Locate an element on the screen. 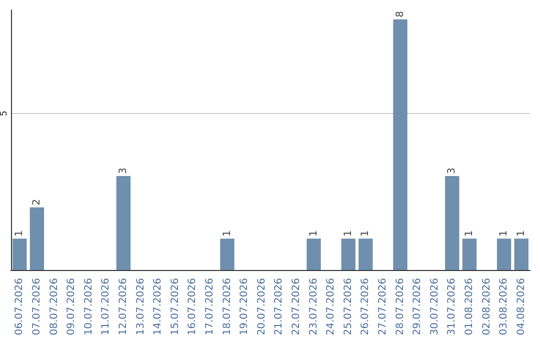 This screenshot has width=540, height=340. x-tick-label: 21.07.2026 is located at coordinates (279, 307).